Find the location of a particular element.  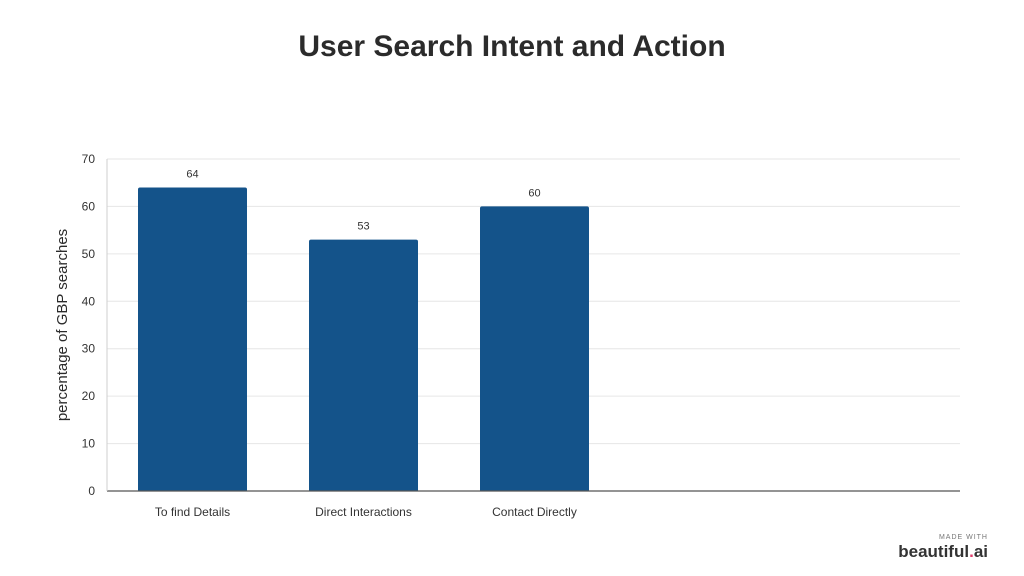

data-labels: 64 53 60 is located at coordinates (363, 200).